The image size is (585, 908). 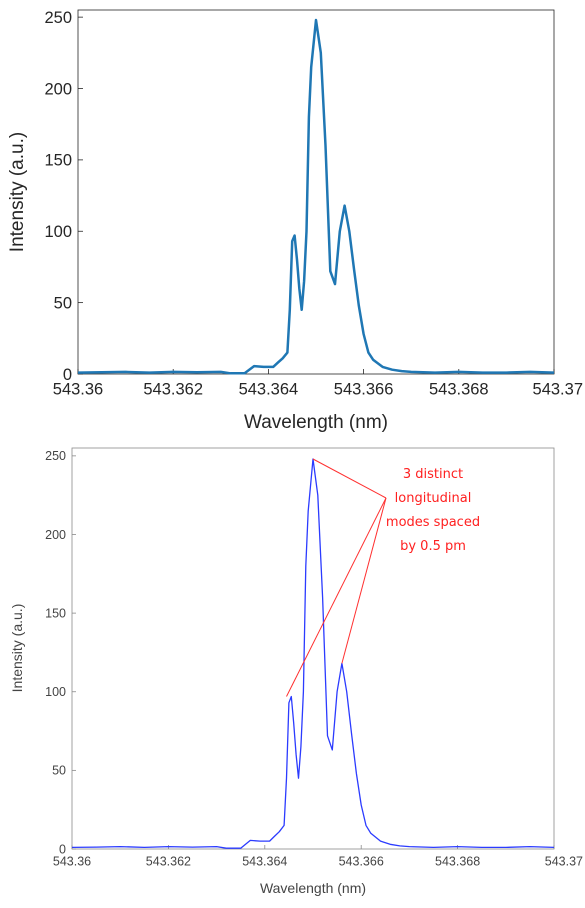 I want to click on annotation-line-1: 3 distinct, so click(x=433, y=474).